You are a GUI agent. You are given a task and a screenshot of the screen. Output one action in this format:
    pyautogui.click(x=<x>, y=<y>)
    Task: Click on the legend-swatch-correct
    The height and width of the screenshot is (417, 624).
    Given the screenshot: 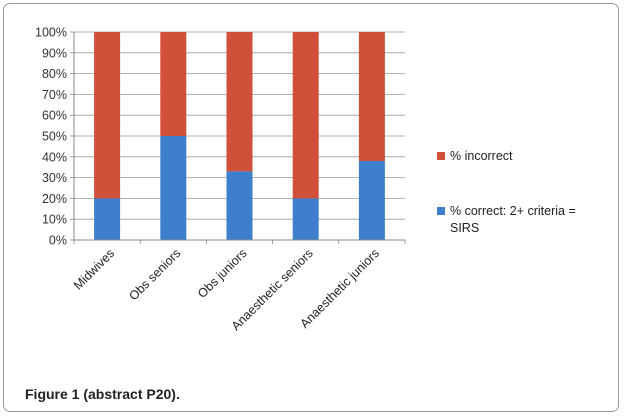 What is the action you would take?
    pyautogui.click(x=441, y=211)
    